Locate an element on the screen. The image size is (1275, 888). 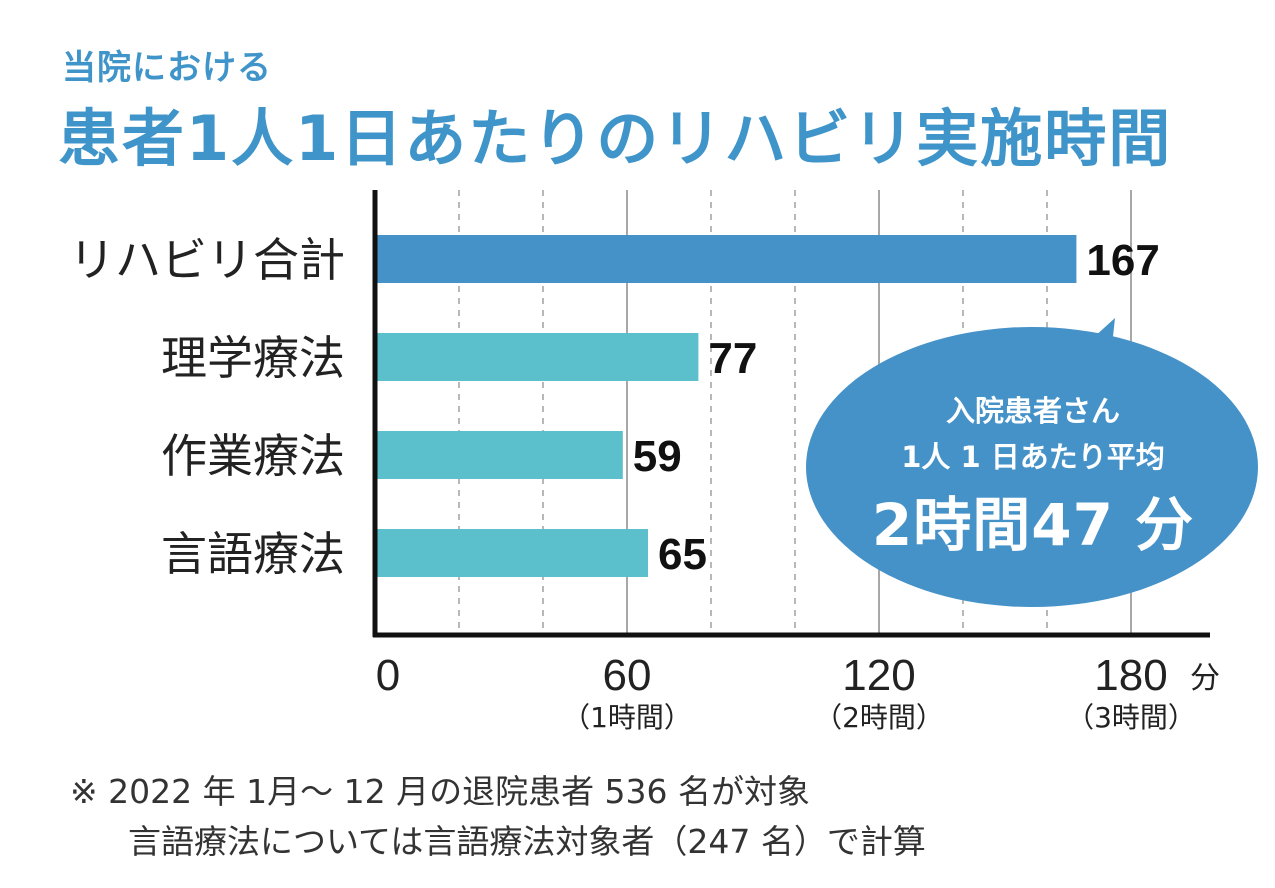
tick-label: 60 is located at coordinates (627, 675).